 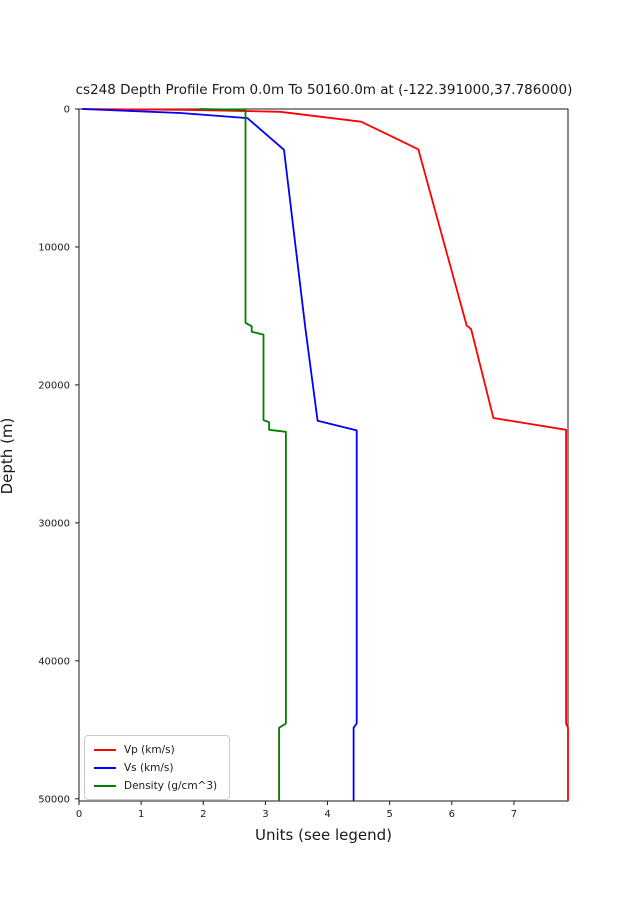 I want to click on legend-entry-density: Density (g/cm^3), so click(x=155, y=785).